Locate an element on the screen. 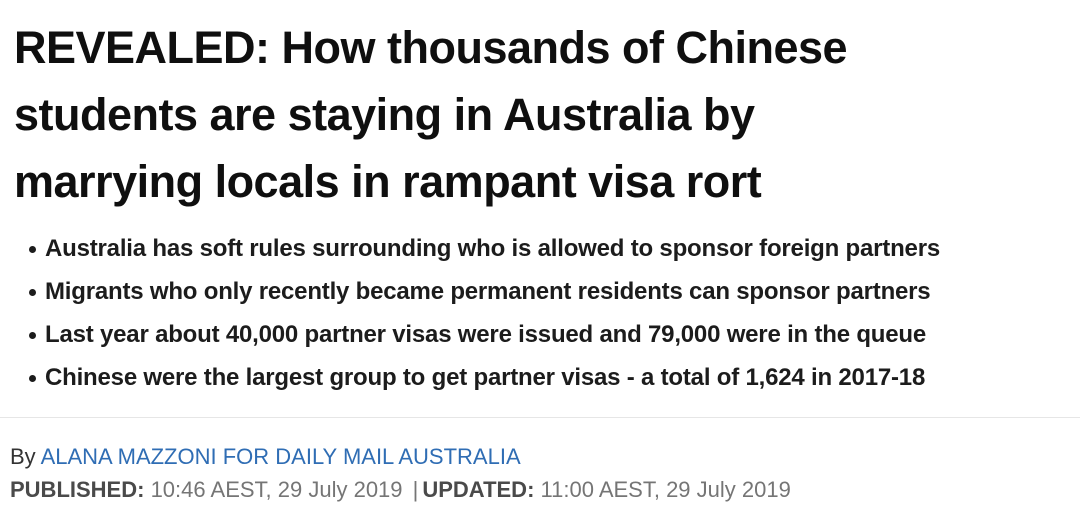  updated-timestamp: 11:00 AEST, 29 July 2019 is located at coordinates (662, 489).